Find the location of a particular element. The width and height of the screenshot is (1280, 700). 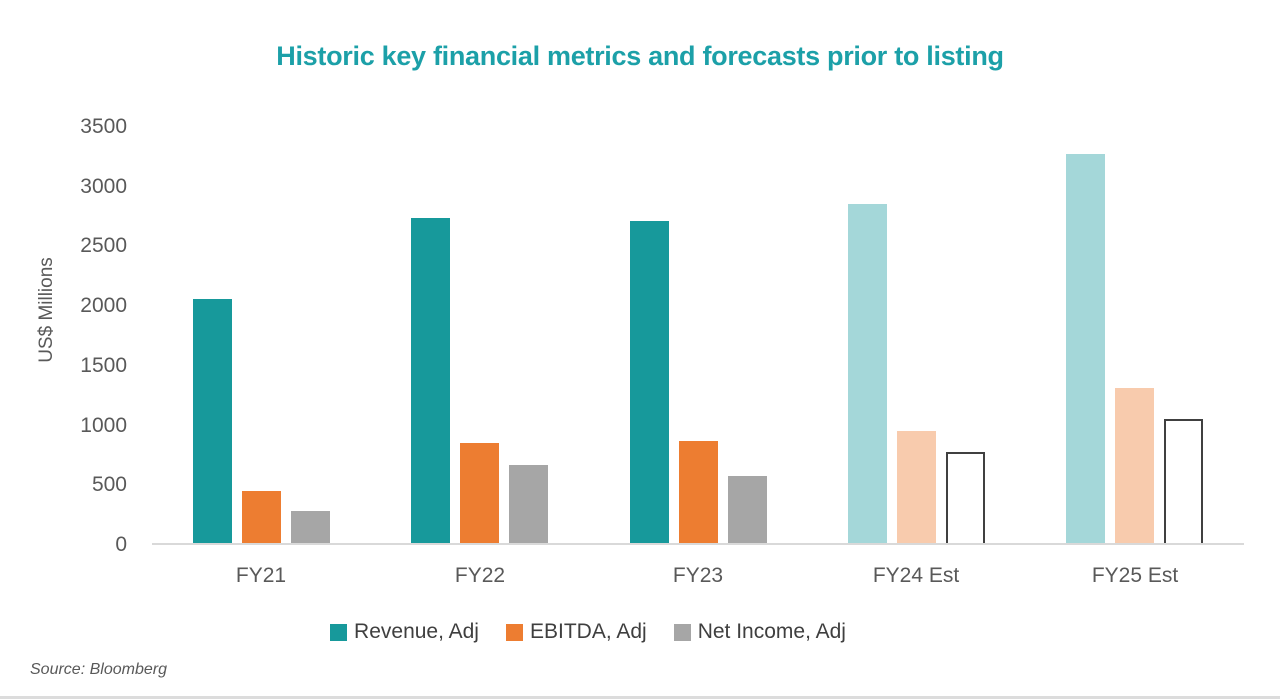

bar-revenue-adj-fy25-est is located at coordinates (1085, 348).